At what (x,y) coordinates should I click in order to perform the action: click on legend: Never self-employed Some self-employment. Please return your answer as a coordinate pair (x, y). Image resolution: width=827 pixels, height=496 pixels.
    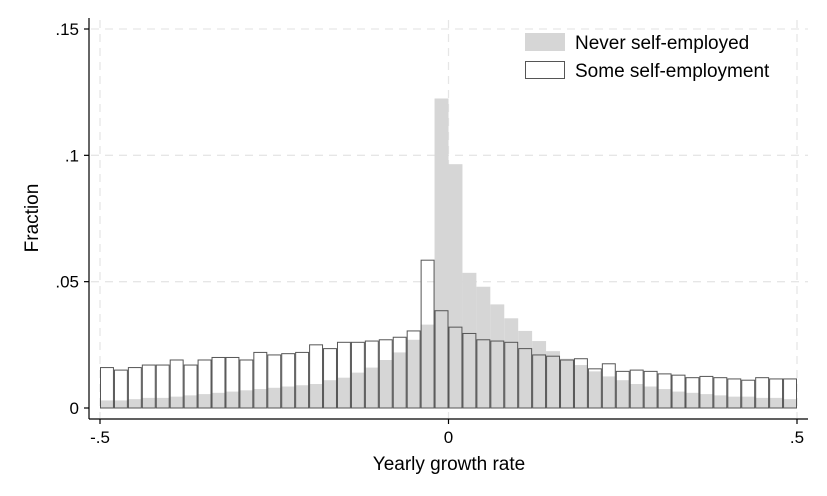
    Looking at the image, I should click on (647, 57).